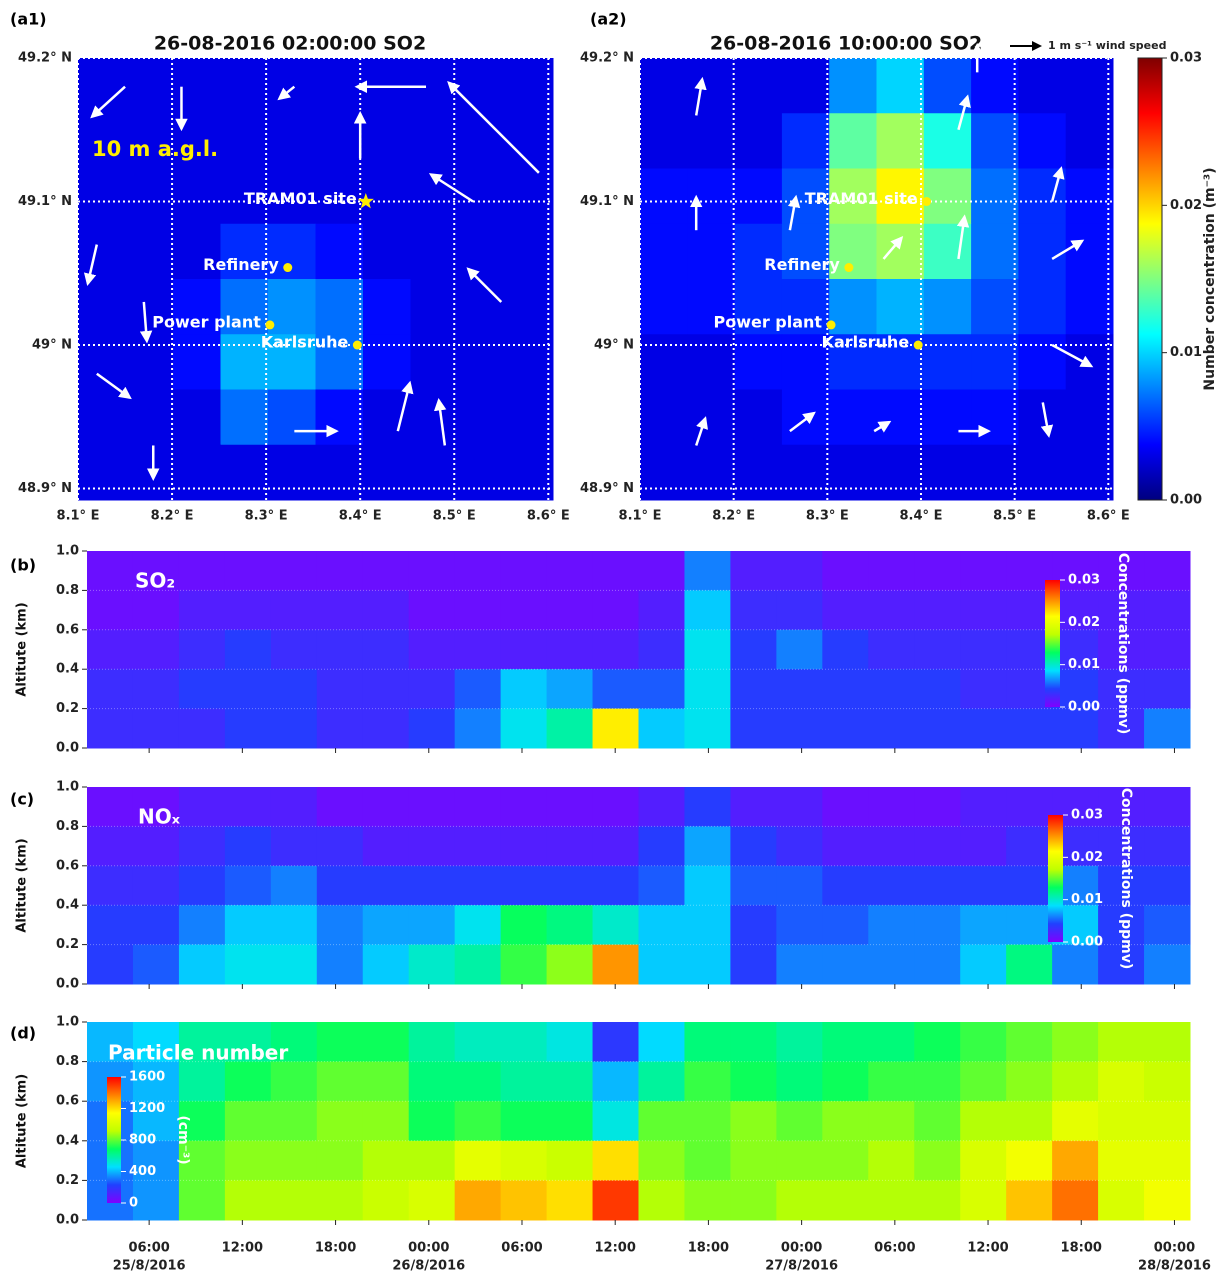 This screenshot has height=1274, width=1220. I want to click on heatmap, so click(639, 1121).